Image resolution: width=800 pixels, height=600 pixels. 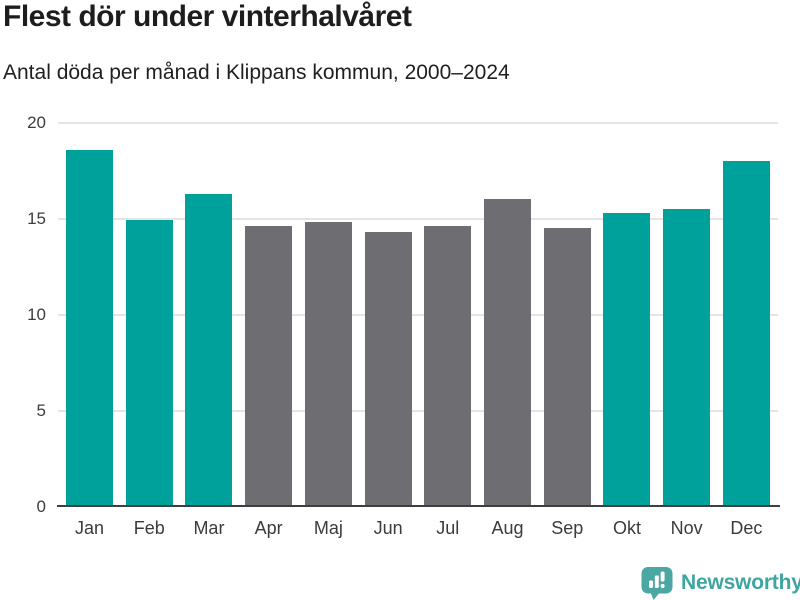 I want to click on brand-footer: Newsworthy, so click(x=720, y=583).